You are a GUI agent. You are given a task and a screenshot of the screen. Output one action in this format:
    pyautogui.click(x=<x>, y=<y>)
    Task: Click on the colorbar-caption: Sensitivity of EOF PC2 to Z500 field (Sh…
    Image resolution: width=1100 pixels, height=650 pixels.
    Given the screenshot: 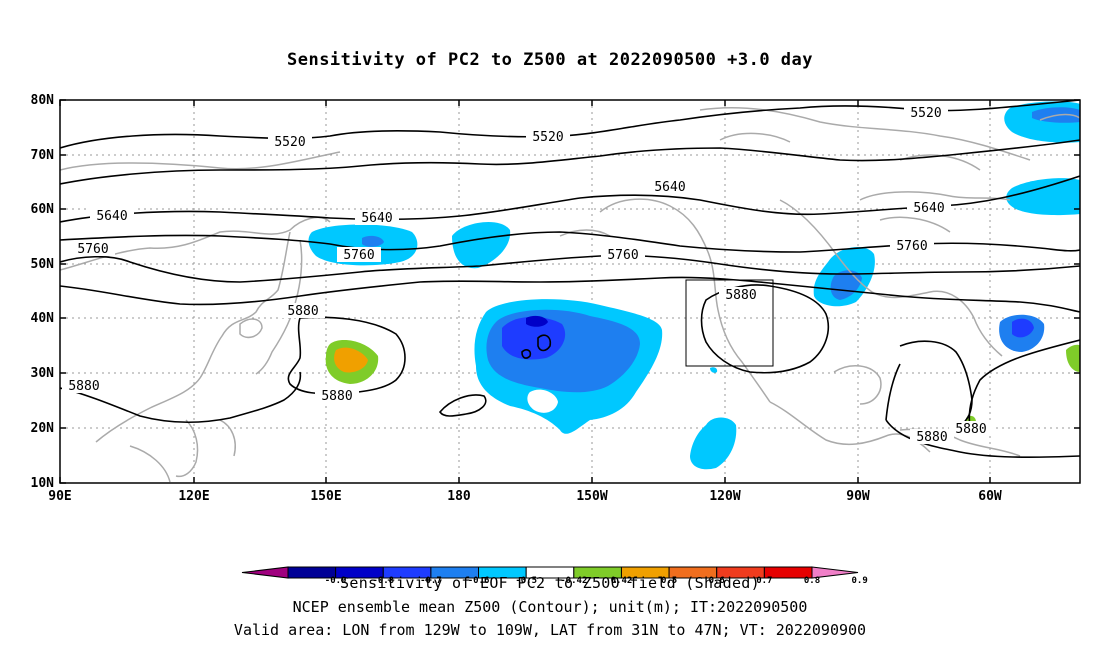 What is the action you would take?
    pyautogui.click(x=550, y=583)
    